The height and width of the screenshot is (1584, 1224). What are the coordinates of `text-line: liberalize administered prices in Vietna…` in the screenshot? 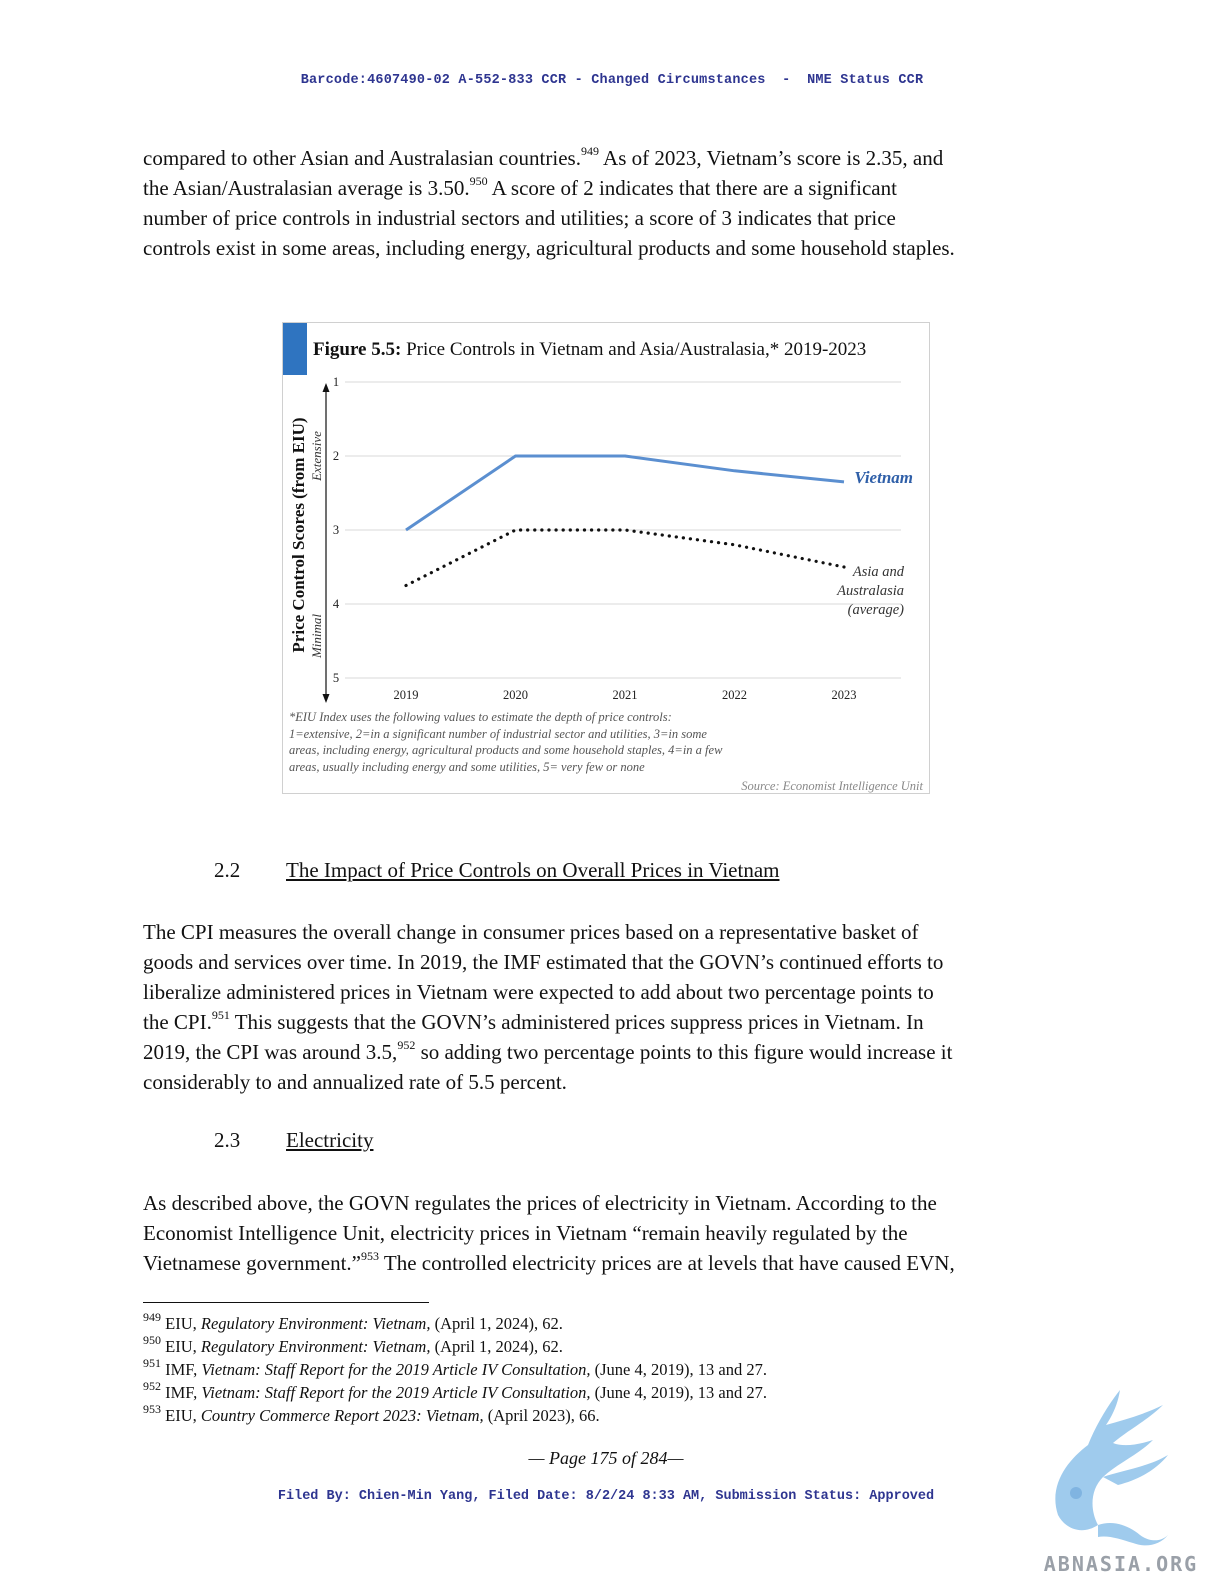 It's located at (538, 992).